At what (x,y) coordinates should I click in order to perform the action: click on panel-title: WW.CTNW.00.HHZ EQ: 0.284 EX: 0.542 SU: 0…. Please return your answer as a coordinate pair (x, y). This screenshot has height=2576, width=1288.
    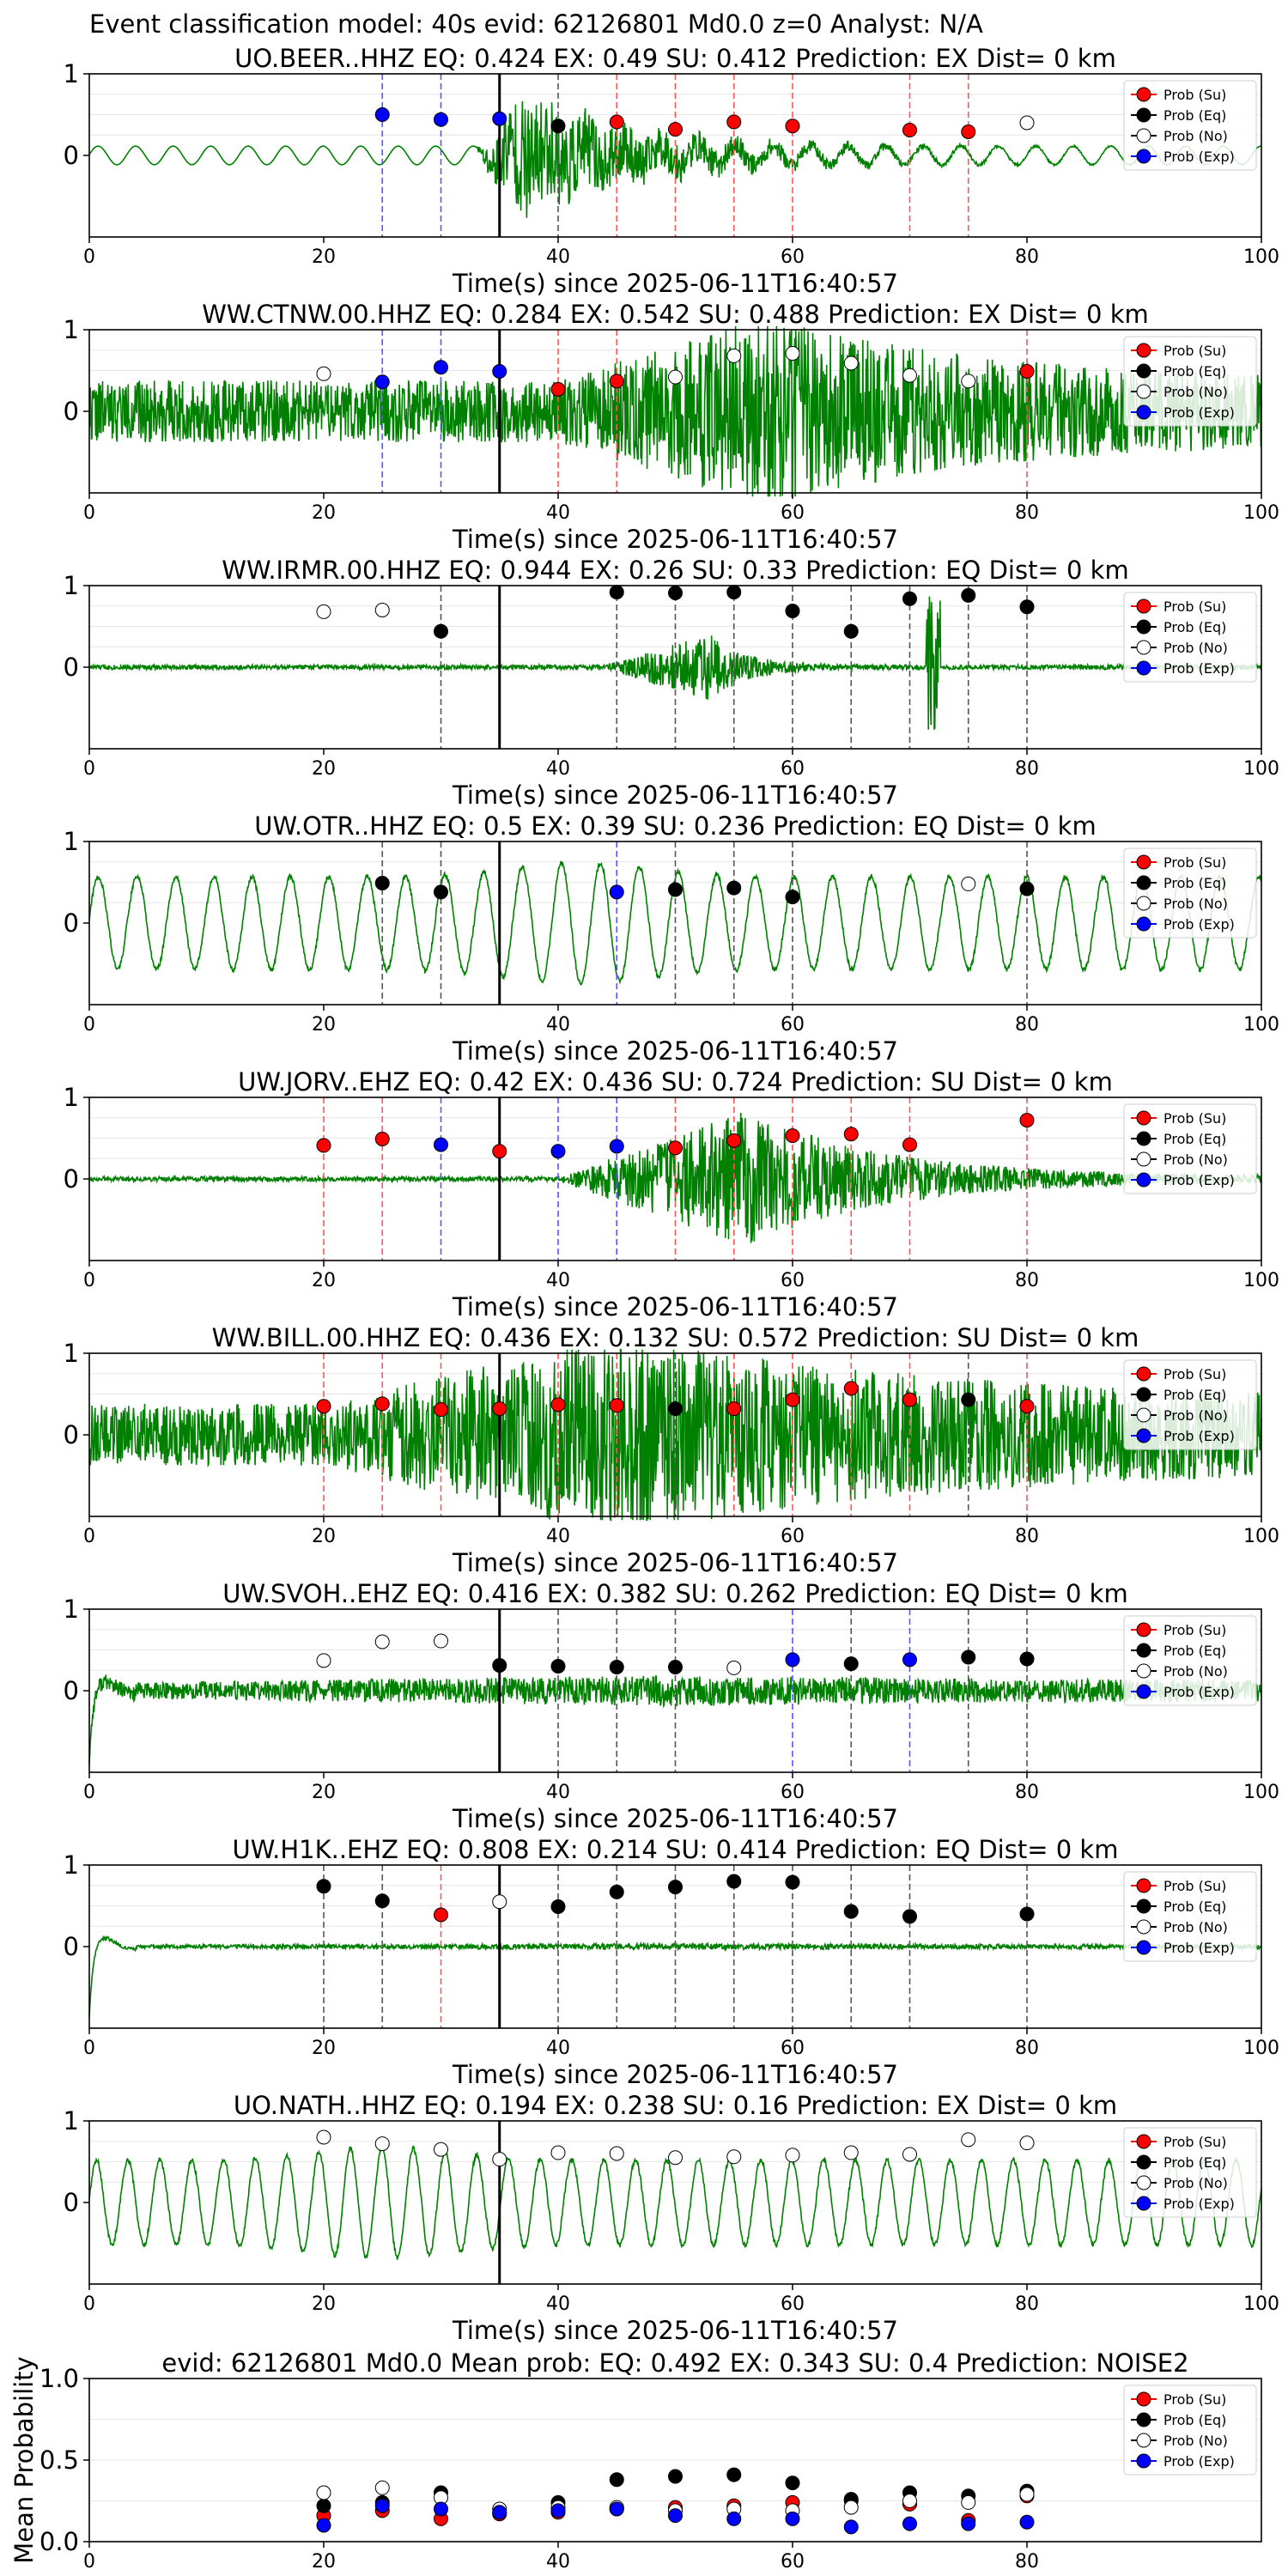
    Looking at the image, I should click on (675, 314).